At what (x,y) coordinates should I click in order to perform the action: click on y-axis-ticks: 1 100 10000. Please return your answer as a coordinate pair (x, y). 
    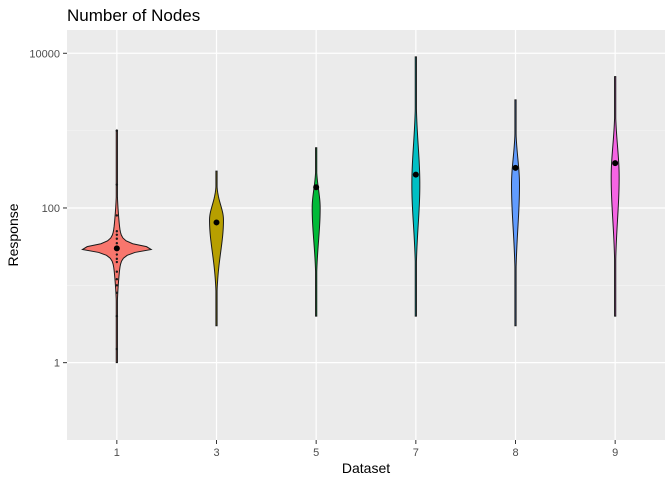
    Looking at the image, I should click on (48, 209).